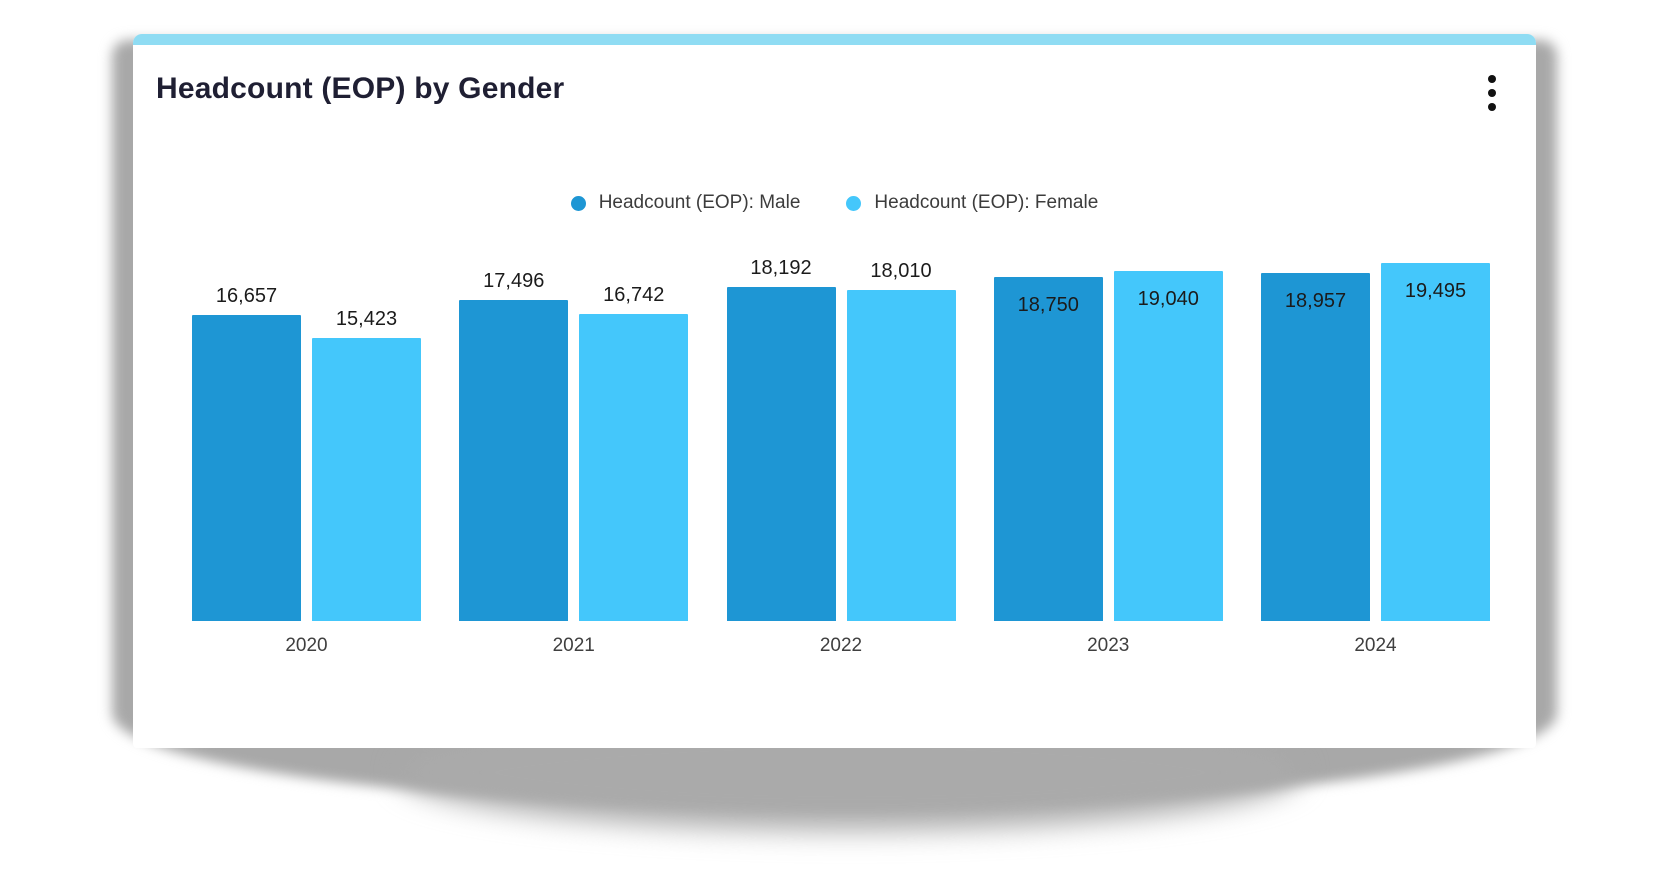  I want to click on value-label: 18,750, so click(1048, 305).